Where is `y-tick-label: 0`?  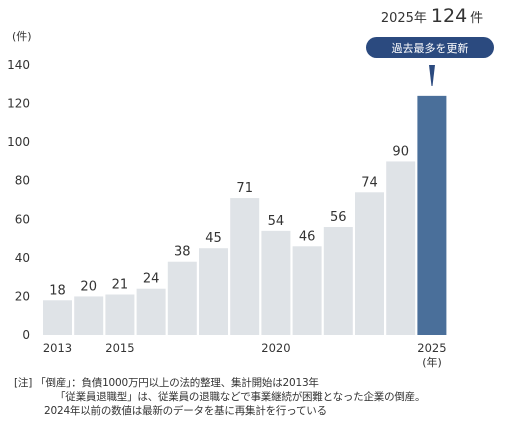 y-tick-label: 0 is located at coordinates (26, 335).